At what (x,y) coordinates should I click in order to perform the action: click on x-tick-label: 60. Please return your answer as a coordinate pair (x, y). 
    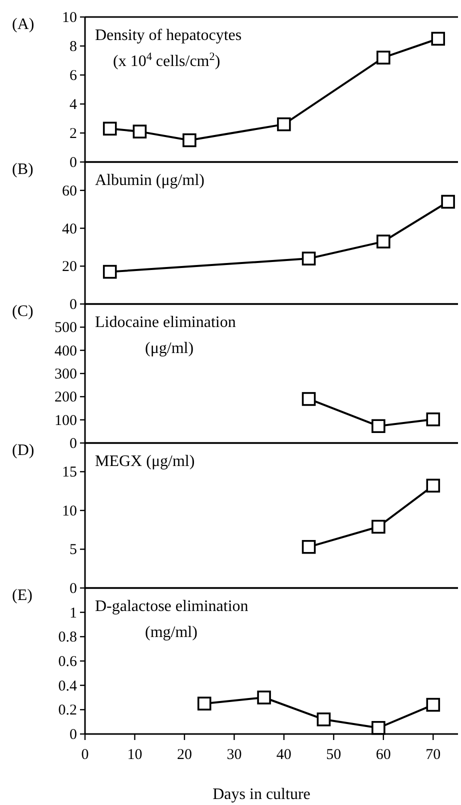
    Looking at the image, I should click on (383, 755).